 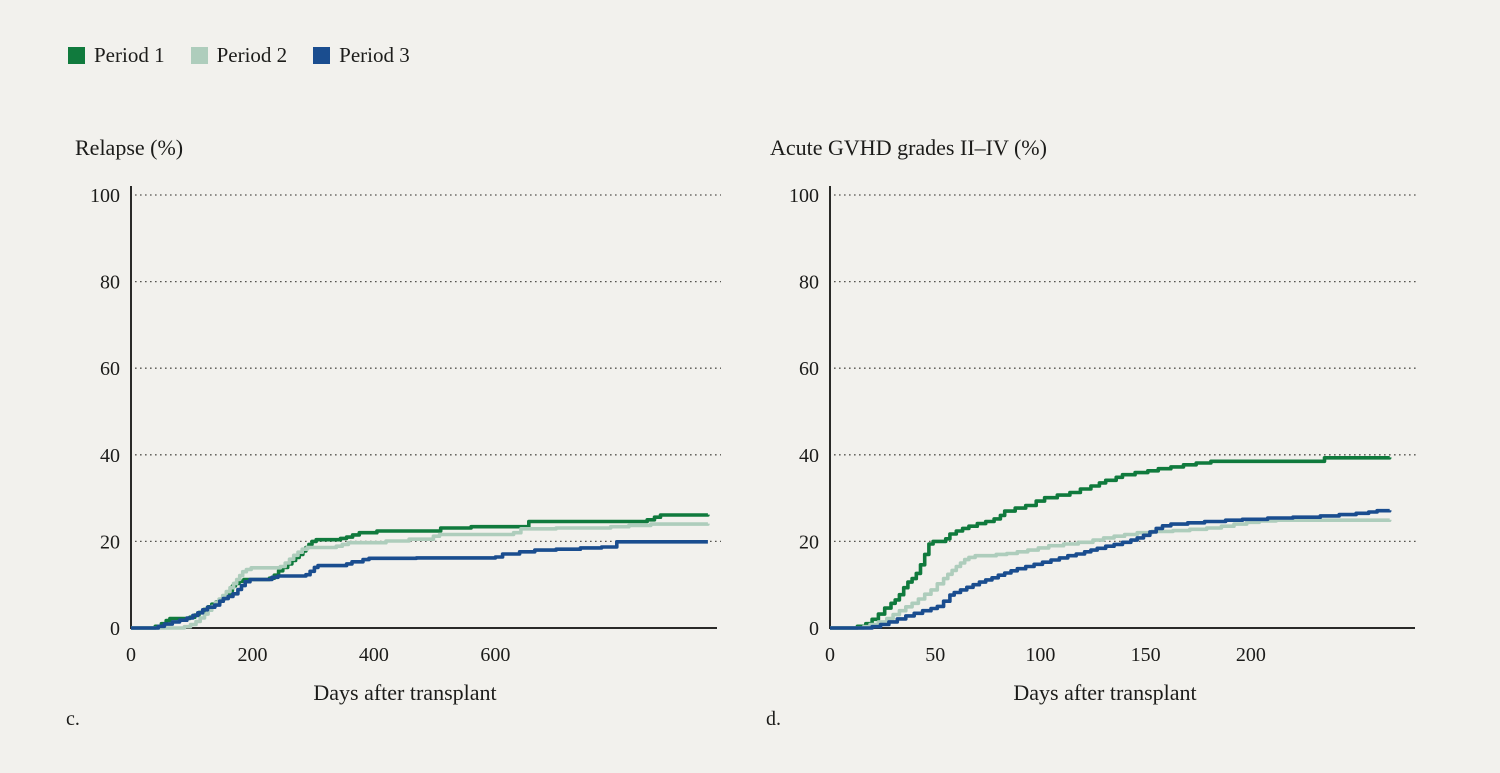 What do you see at coordinates (773, 719) in the screenshot?
I see `panel-letter-d: d.` at bounding box center [773, 719].